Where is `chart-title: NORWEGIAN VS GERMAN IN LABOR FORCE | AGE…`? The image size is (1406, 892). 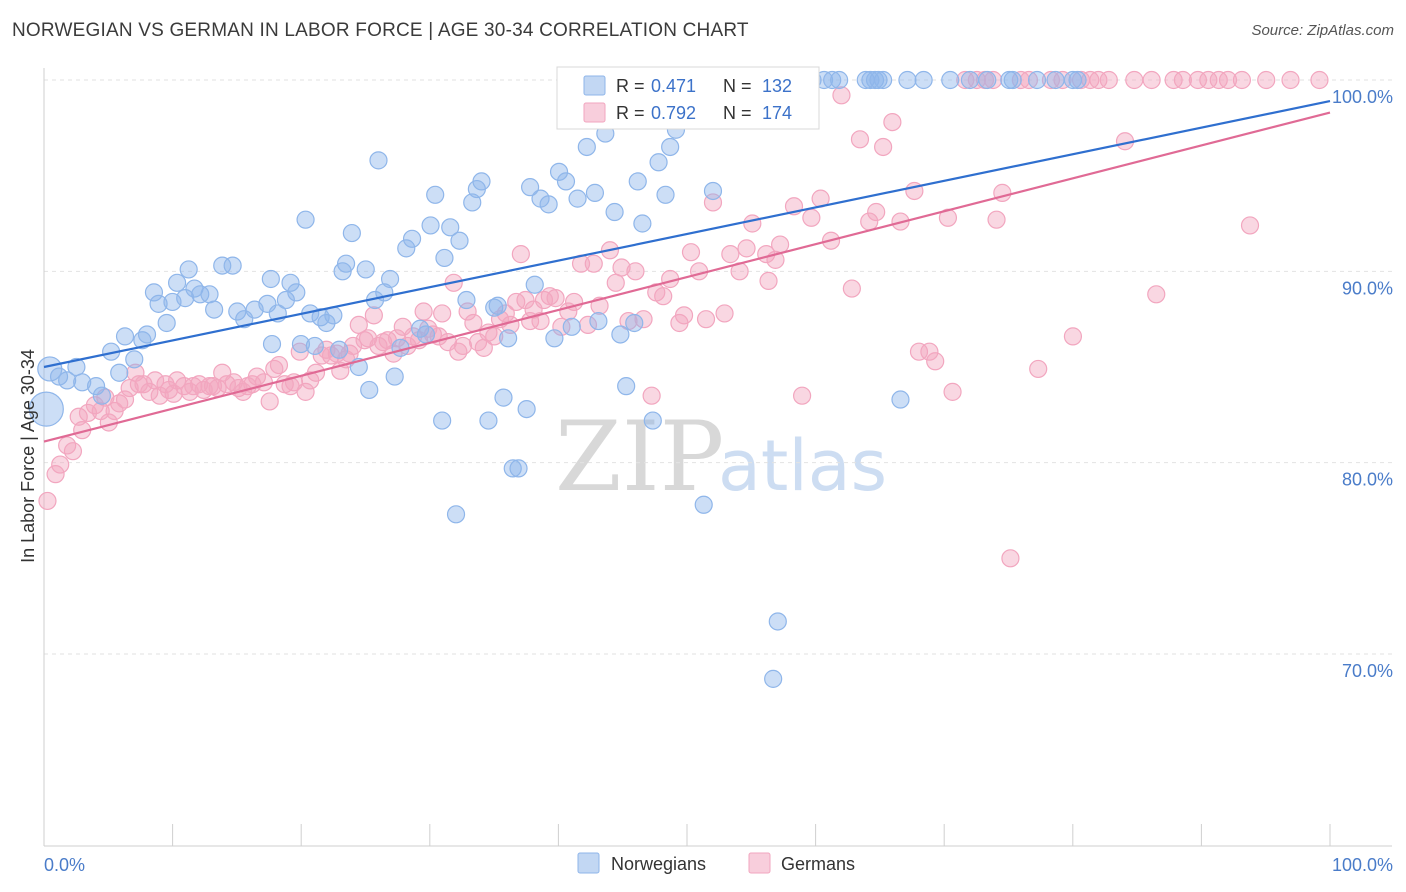 chart-title: NORWEGIAN VS GERMAN IN LABOR FORCE | AGE… is located at coordinates (380, 30).